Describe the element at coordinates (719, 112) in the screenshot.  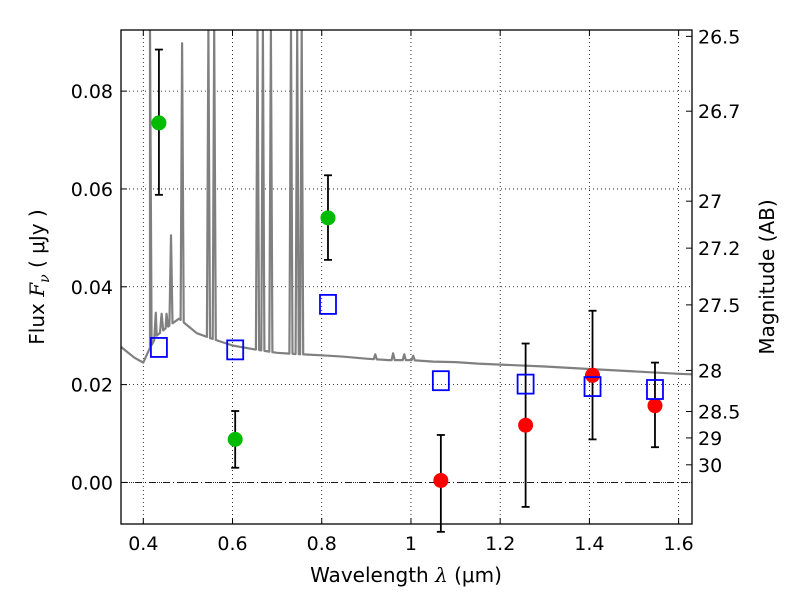
I see `y2-tick-label: 26.7` at that location.